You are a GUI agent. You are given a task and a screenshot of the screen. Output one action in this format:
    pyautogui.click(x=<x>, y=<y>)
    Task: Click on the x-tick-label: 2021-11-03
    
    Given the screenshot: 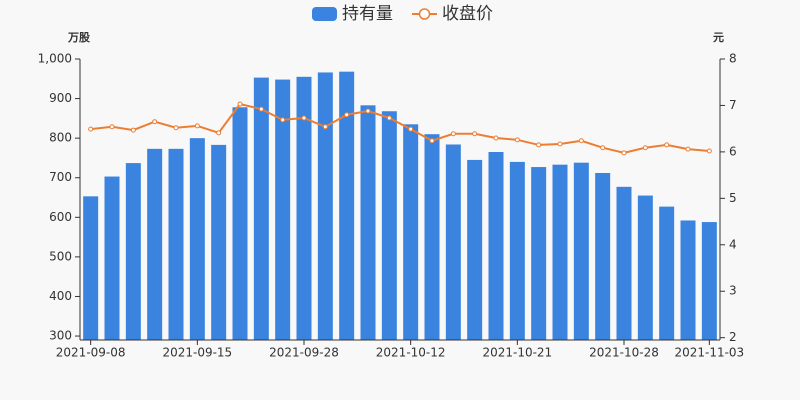 What is the action you would take?
    pyautogui.click(x=709, y=353)
    